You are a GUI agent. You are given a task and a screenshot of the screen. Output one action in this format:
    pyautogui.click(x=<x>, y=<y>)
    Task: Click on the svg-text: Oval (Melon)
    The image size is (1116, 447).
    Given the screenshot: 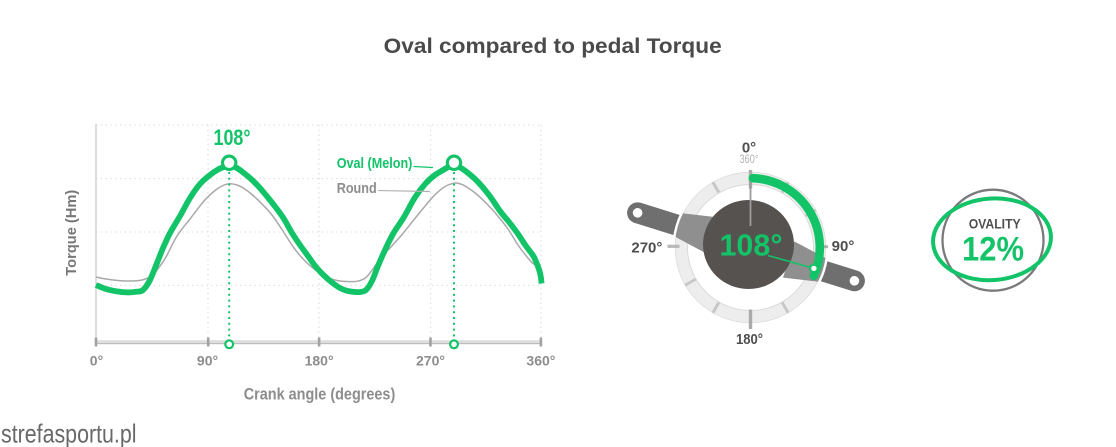 What is the action you would take?
    pyautogui.click(x=375, y=163)
    